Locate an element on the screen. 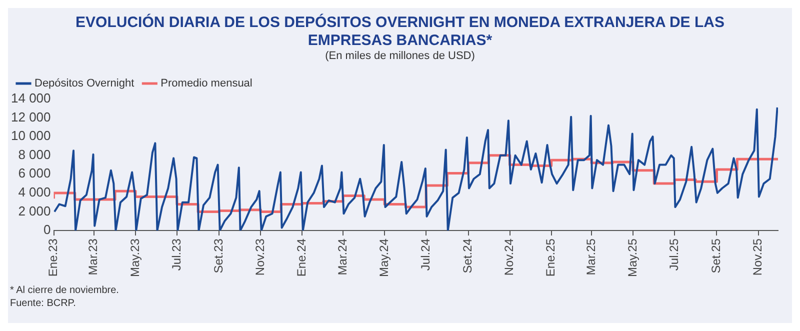 The width and height of the screenshot is (800, 331). x-tick-label: Ene.23 is located at coordinates (53, 257).